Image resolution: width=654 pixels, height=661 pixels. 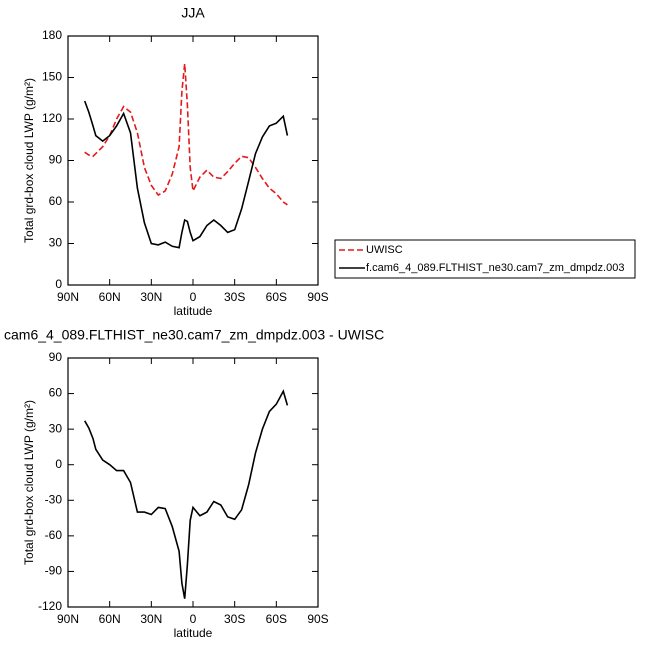 I want to click on y-tick-label: 180, so click(x=52, y=35).